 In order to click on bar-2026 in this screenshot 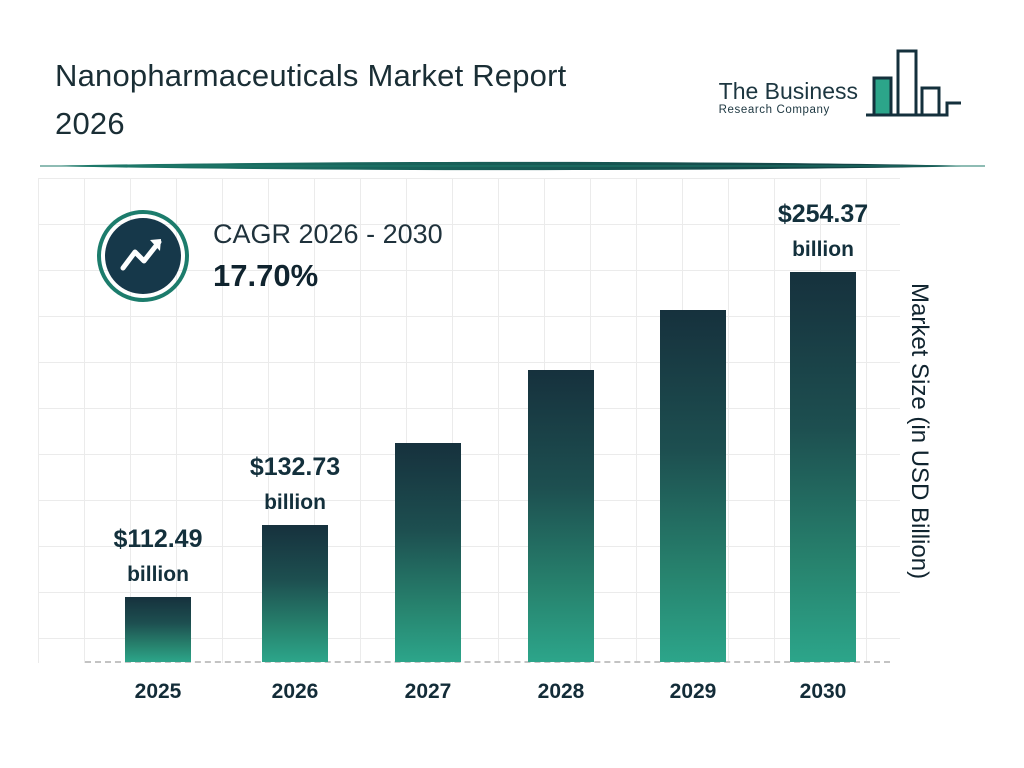, I will do `click(295, 593)`.